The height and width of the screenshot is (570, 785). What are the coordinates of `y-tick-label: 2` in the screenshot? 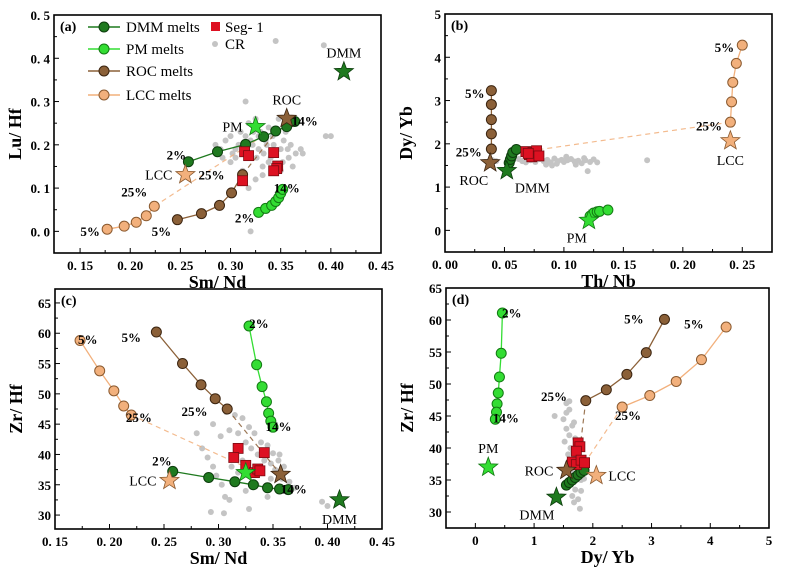 It's located at (438, 144).